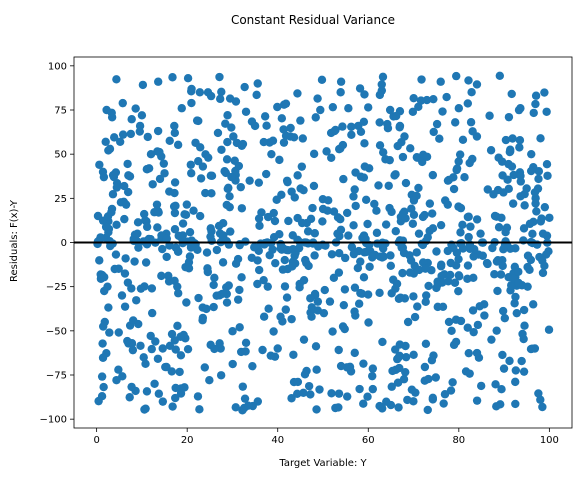 The width and height of the screenshot is (587, 479). Describe the element at coordinates (277, 440) in the screenshot. I see `x-tick-label: 40` at that location.